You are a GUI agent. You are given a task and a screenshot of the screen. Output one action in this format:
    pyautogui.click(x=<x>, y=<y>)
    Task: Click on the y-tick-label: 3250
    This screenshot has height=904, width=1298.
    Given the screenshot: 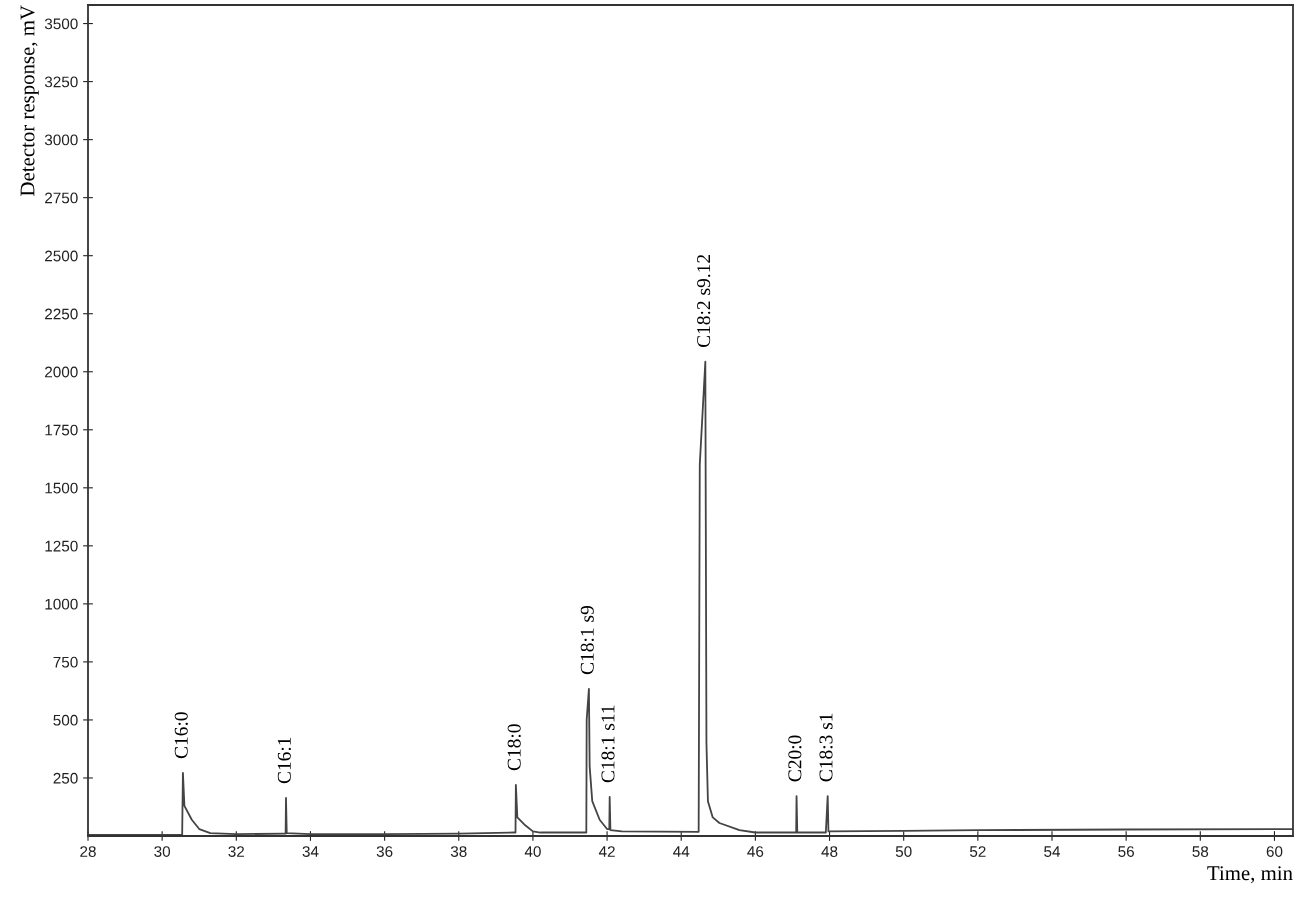 What is the action you would take?
    pyautogui.click(x=61, y=82)
    